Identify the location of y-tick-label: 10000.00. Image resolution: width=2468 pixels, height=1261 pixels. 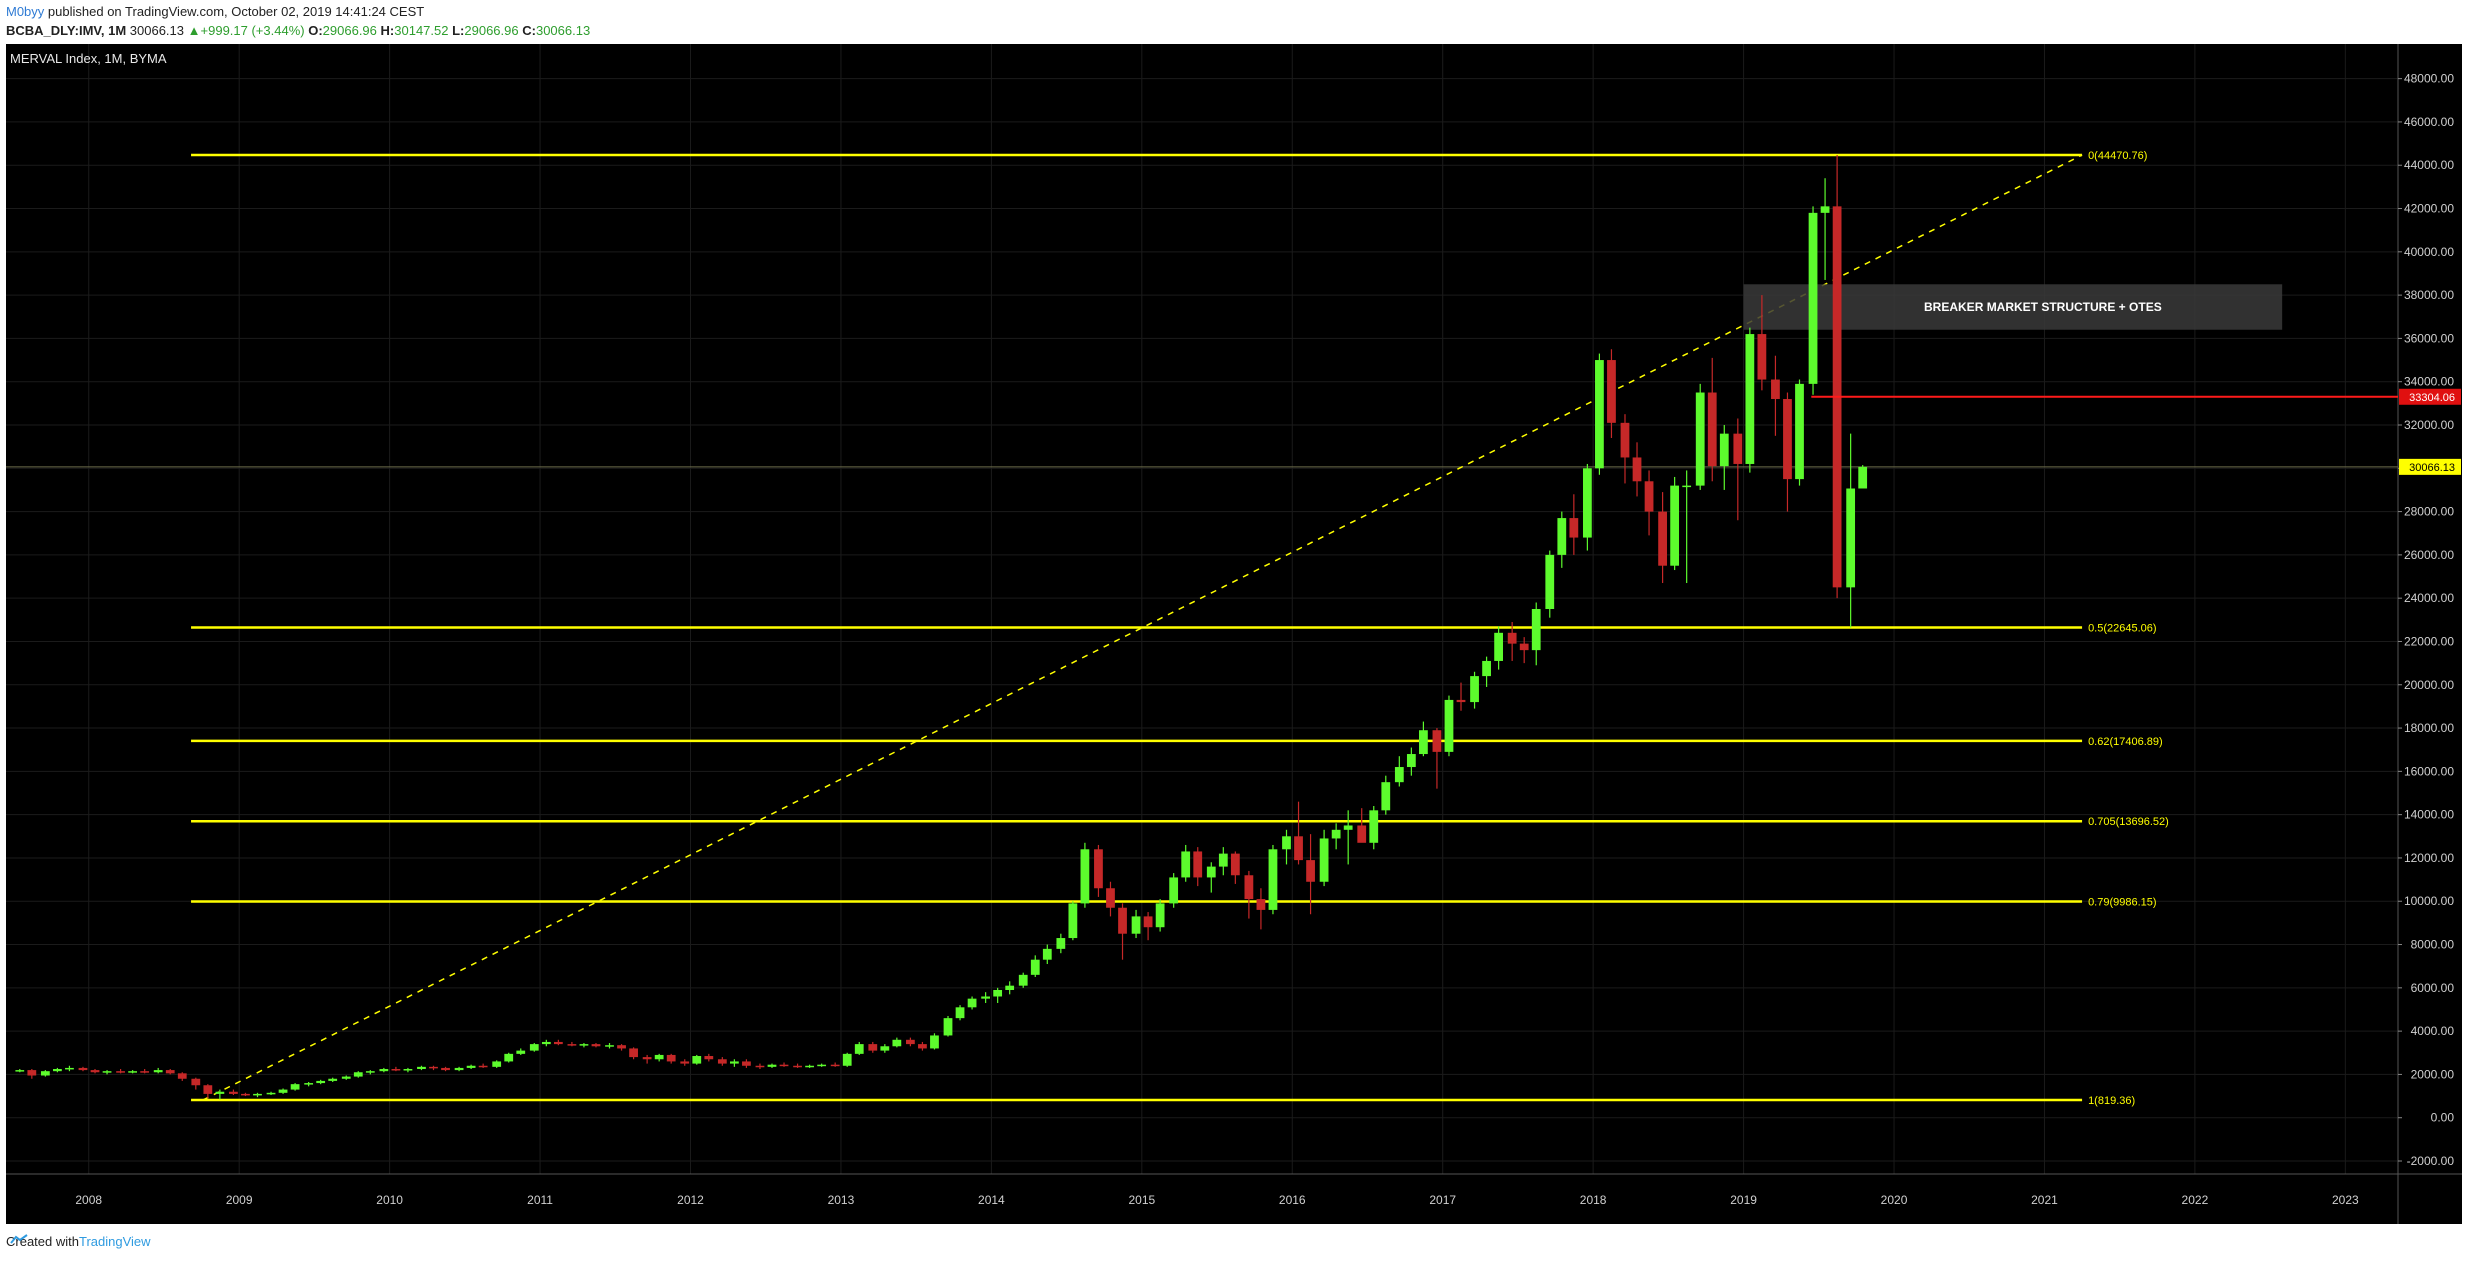
(2429, 901).